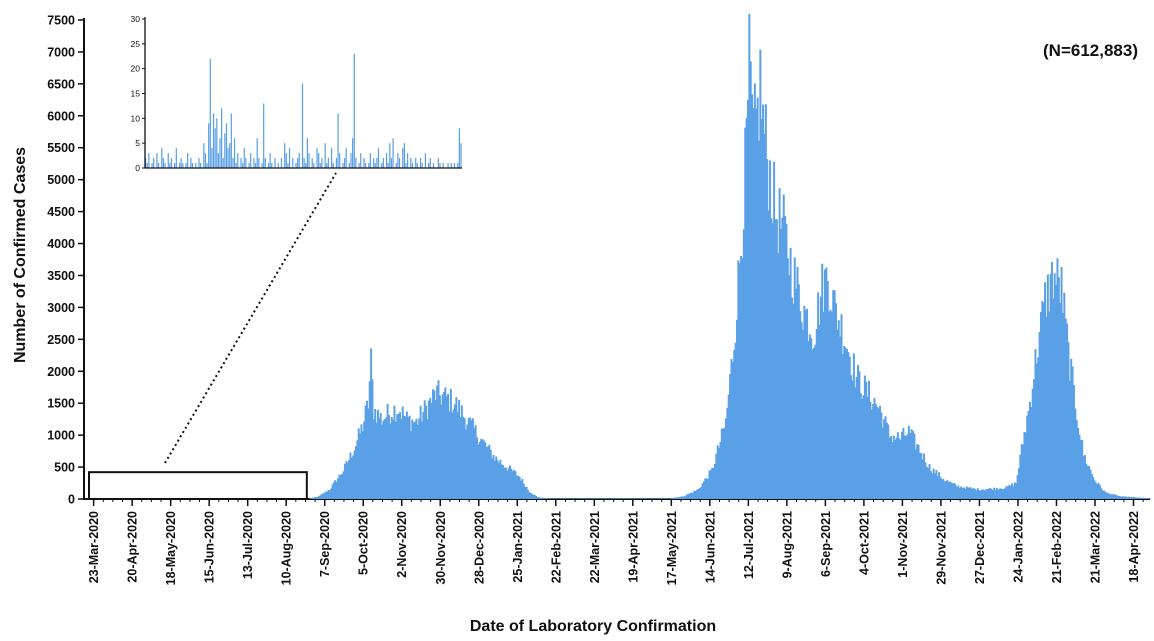 This screenshot has width=1154, height=641. Describe the element at coordinates (61, 212) in the screenshot. I see `y-tick-label: 4500` at that location.